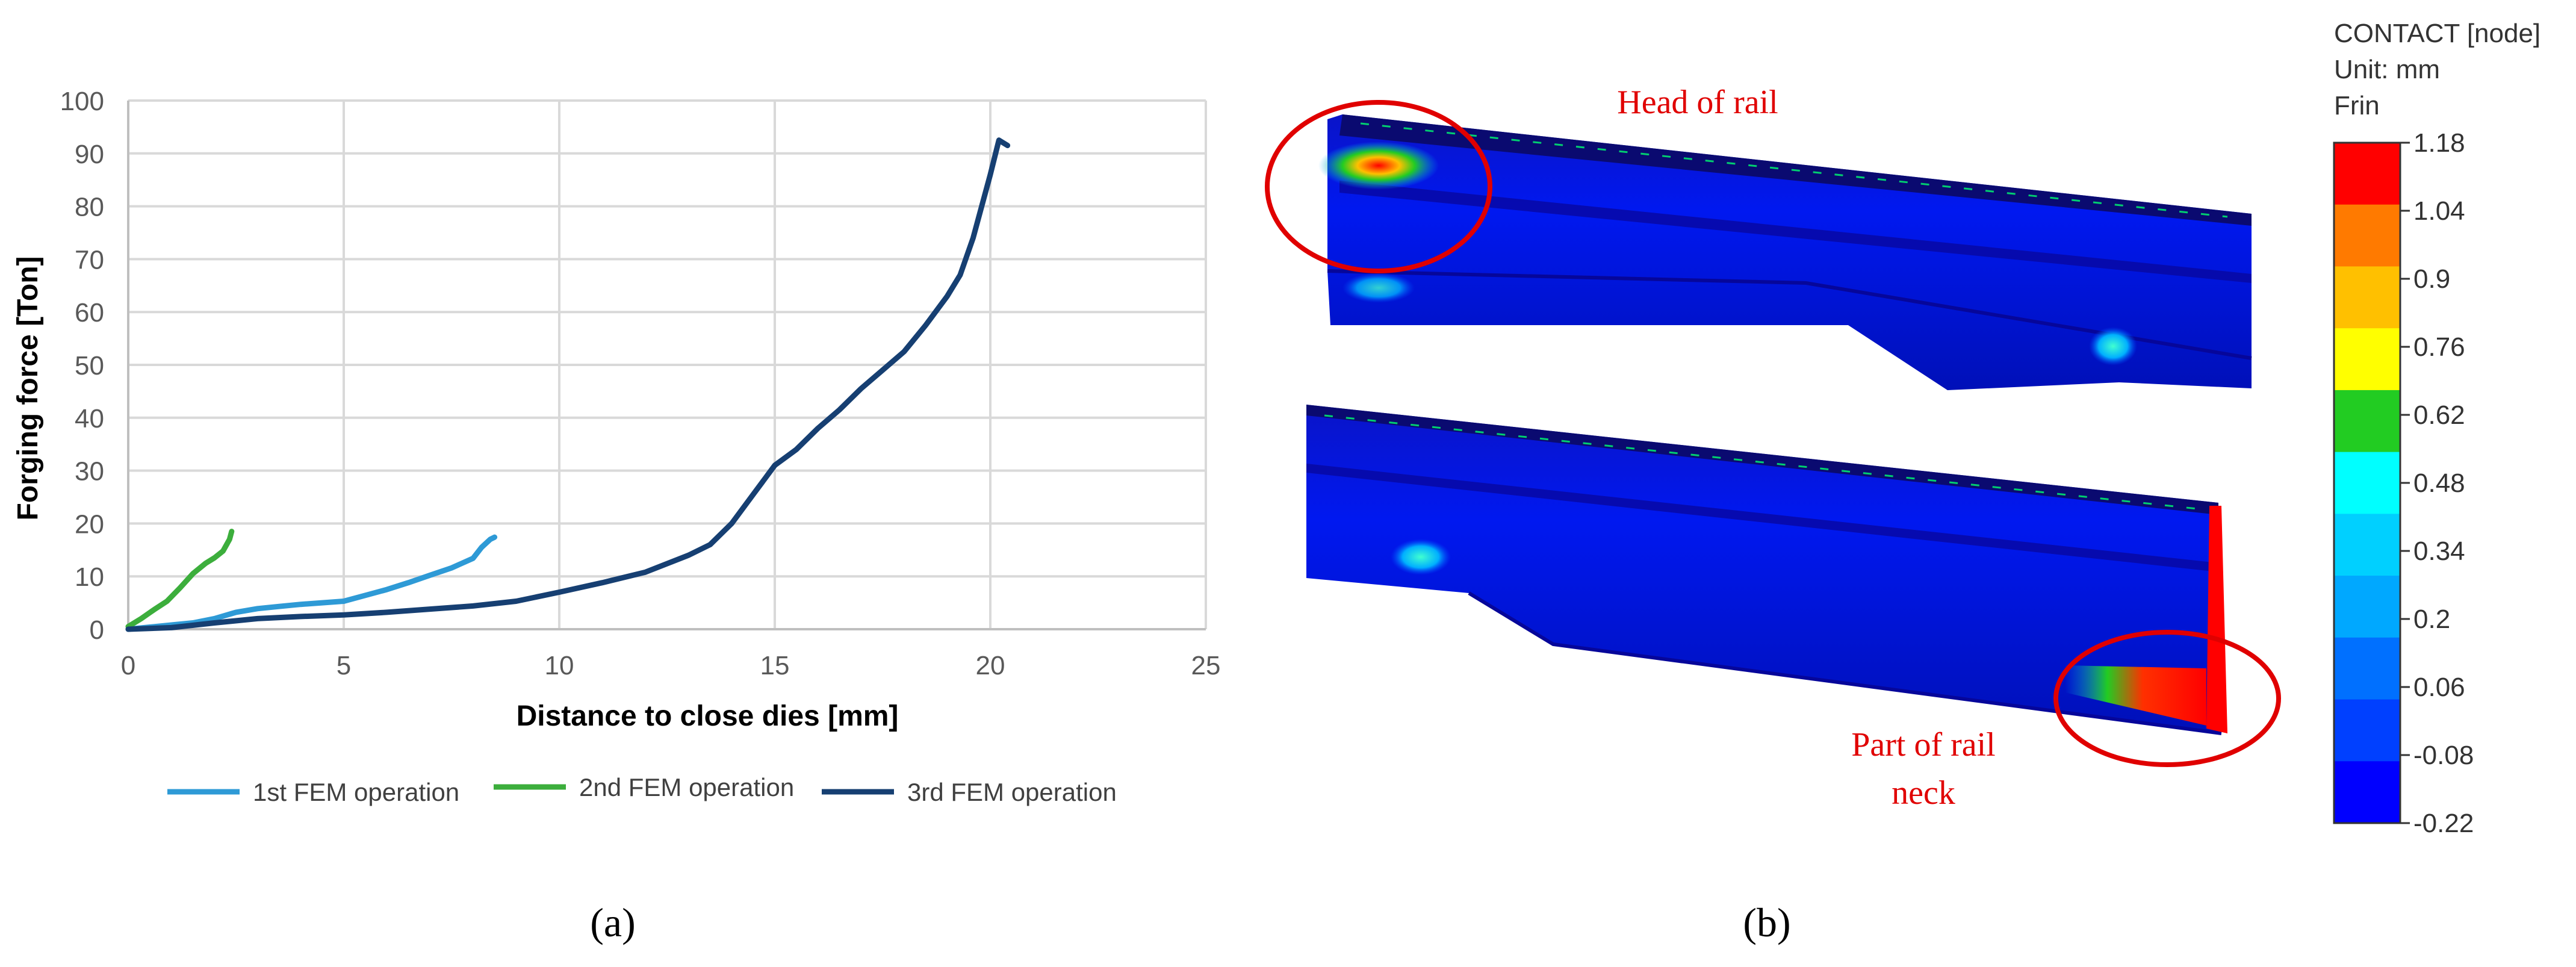 This screenshot has width=2576, height=967. What do you see at coordinates (1206, 665) in the screenshot?
I see `x-tick-label: 25` at bounding box center [1206, 665].